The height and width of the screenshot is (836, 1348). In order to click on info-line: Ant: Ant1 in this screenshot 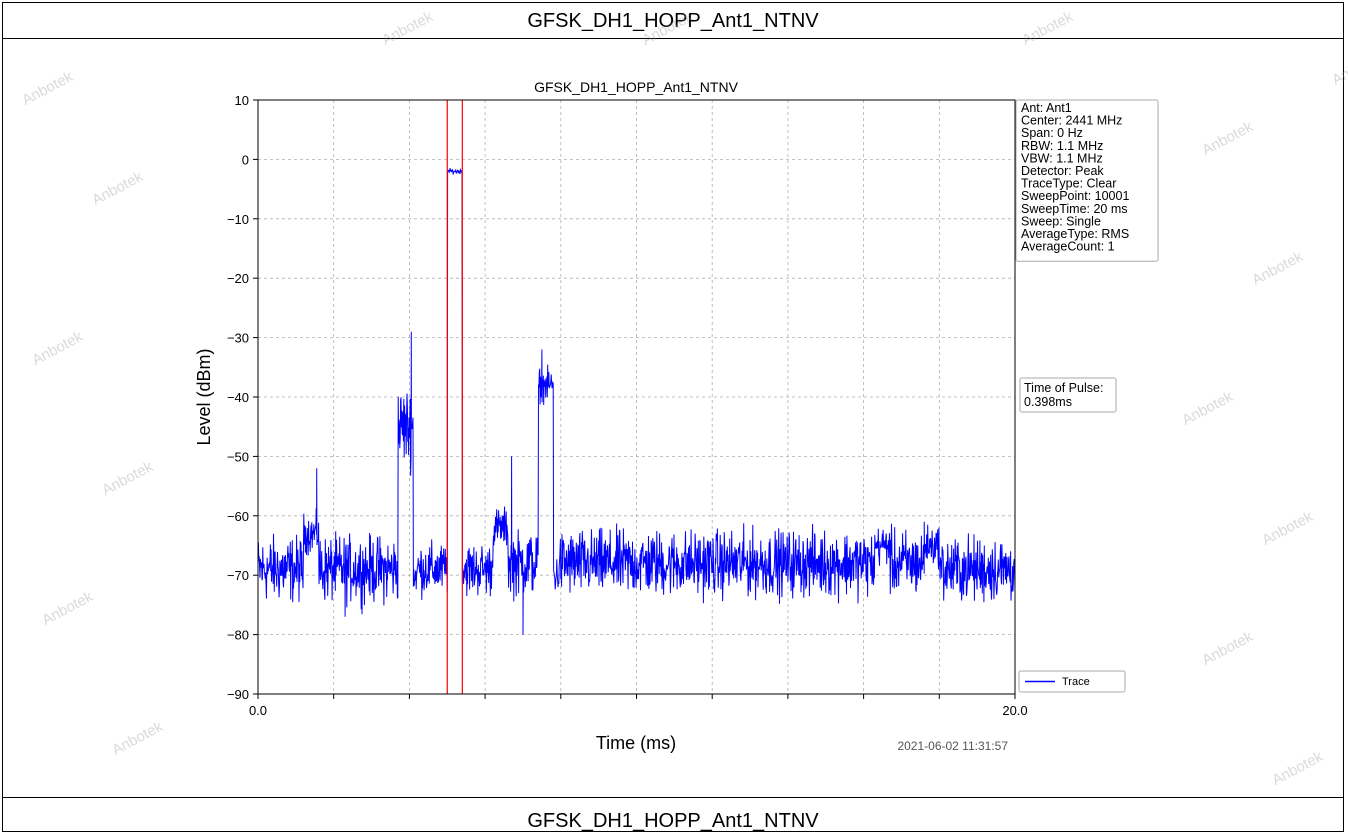, I will do `click(1046, 108)`.